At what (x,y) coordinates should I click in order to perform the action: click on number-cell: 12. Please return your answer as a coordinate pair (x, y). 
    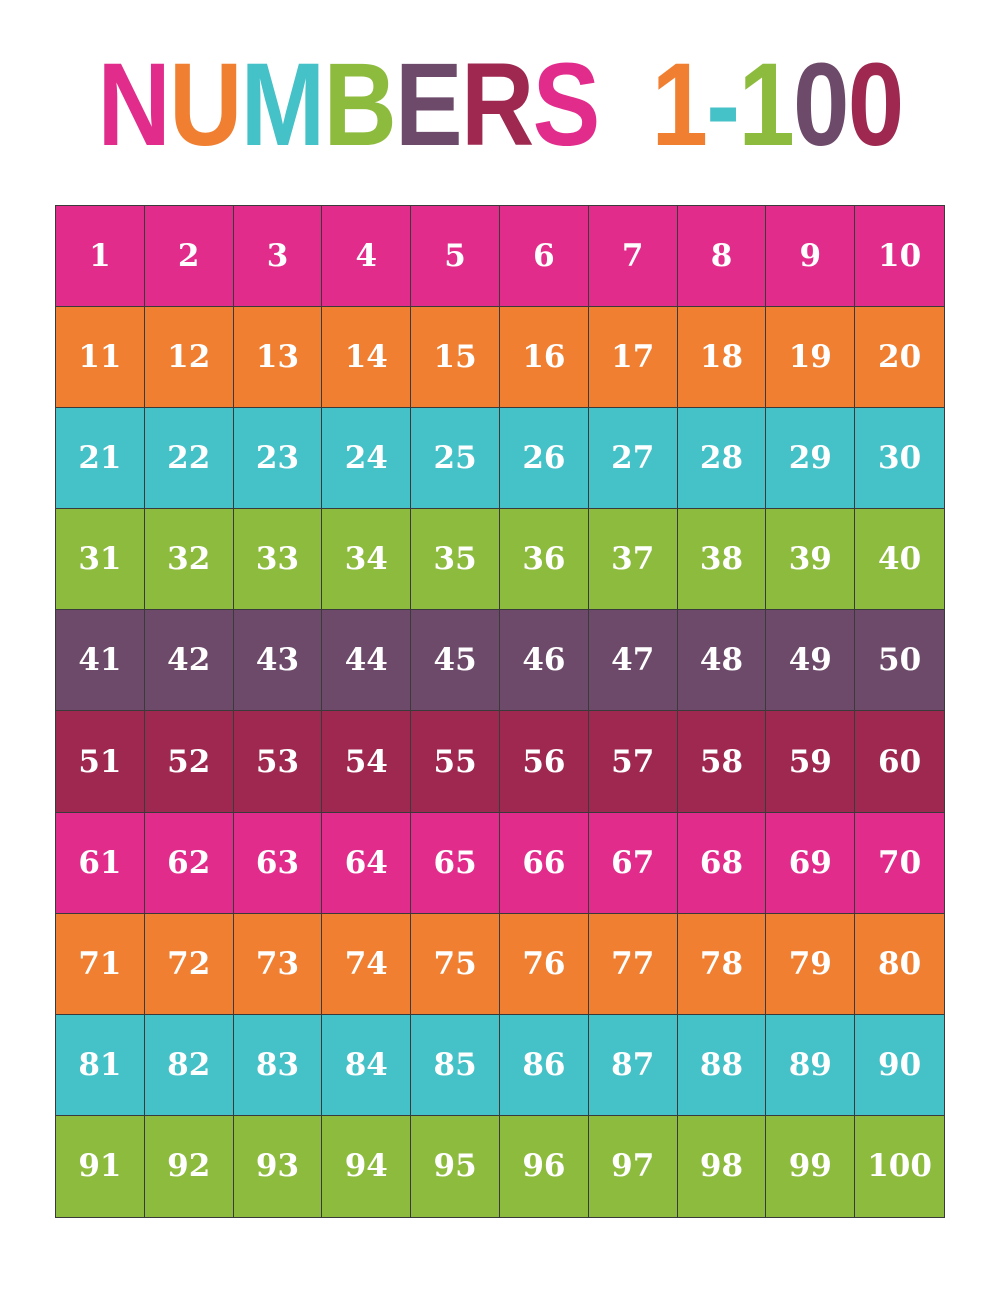
    Looking at the image, I should click on (189, 358).